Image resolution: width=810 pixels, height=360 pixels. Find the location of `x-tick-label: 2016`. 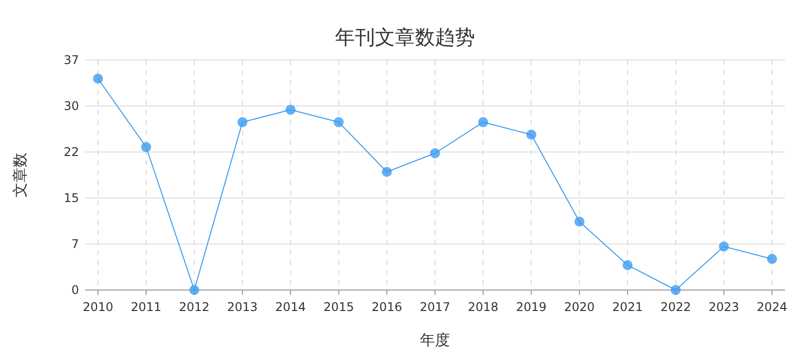

x-tick-label: 2016 is located at coordinates (387, 307).